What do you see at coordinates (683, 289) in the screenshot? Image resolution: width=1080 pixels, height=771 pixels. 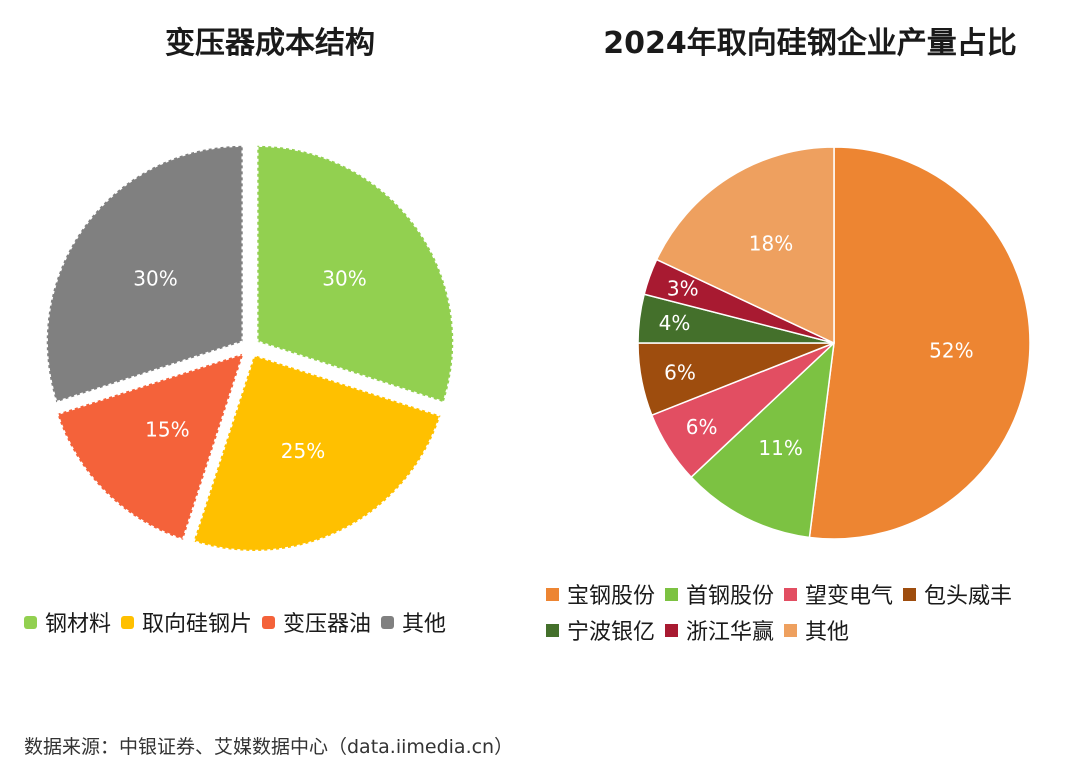 I see `slice-label-share-5: 3%` at bounding box center [683, 289].